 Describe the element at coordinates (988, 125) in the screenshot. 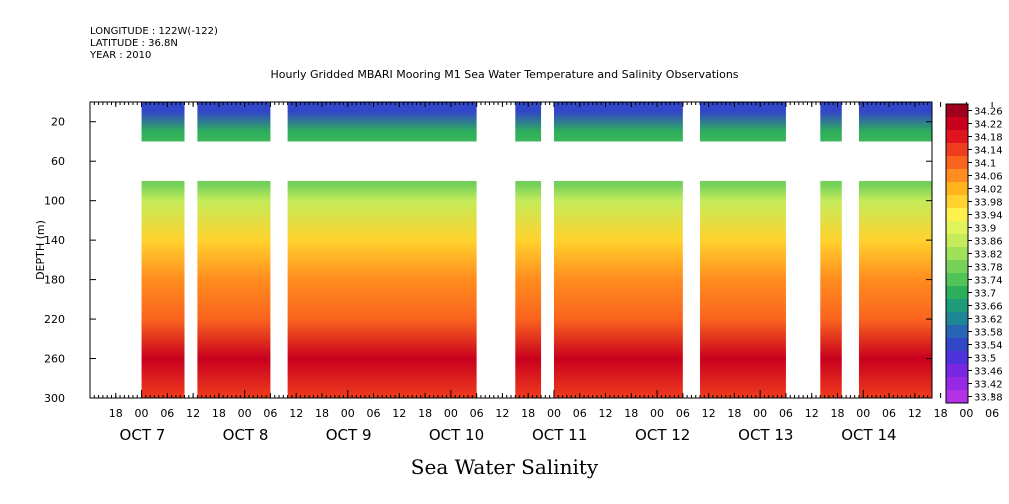

I see `colorbar-label: 34.22` at that location.